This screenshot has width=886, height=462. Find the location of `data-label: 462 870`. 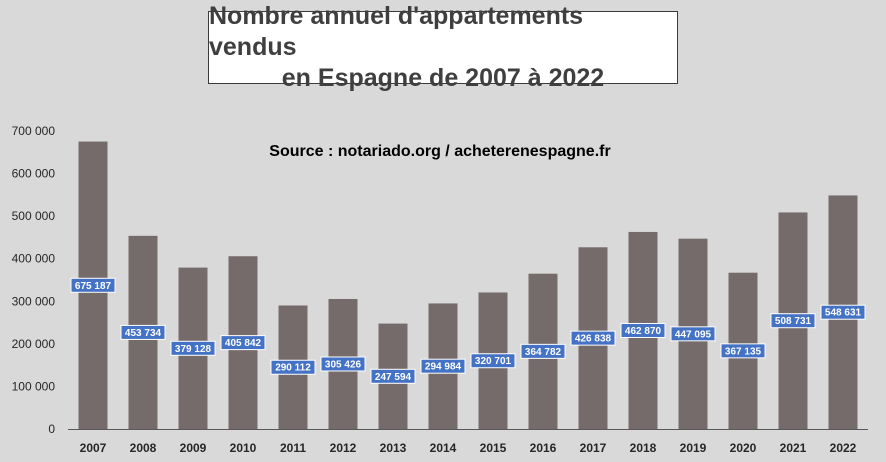

data-label: 462 870 is located at coordinates (643, 331).